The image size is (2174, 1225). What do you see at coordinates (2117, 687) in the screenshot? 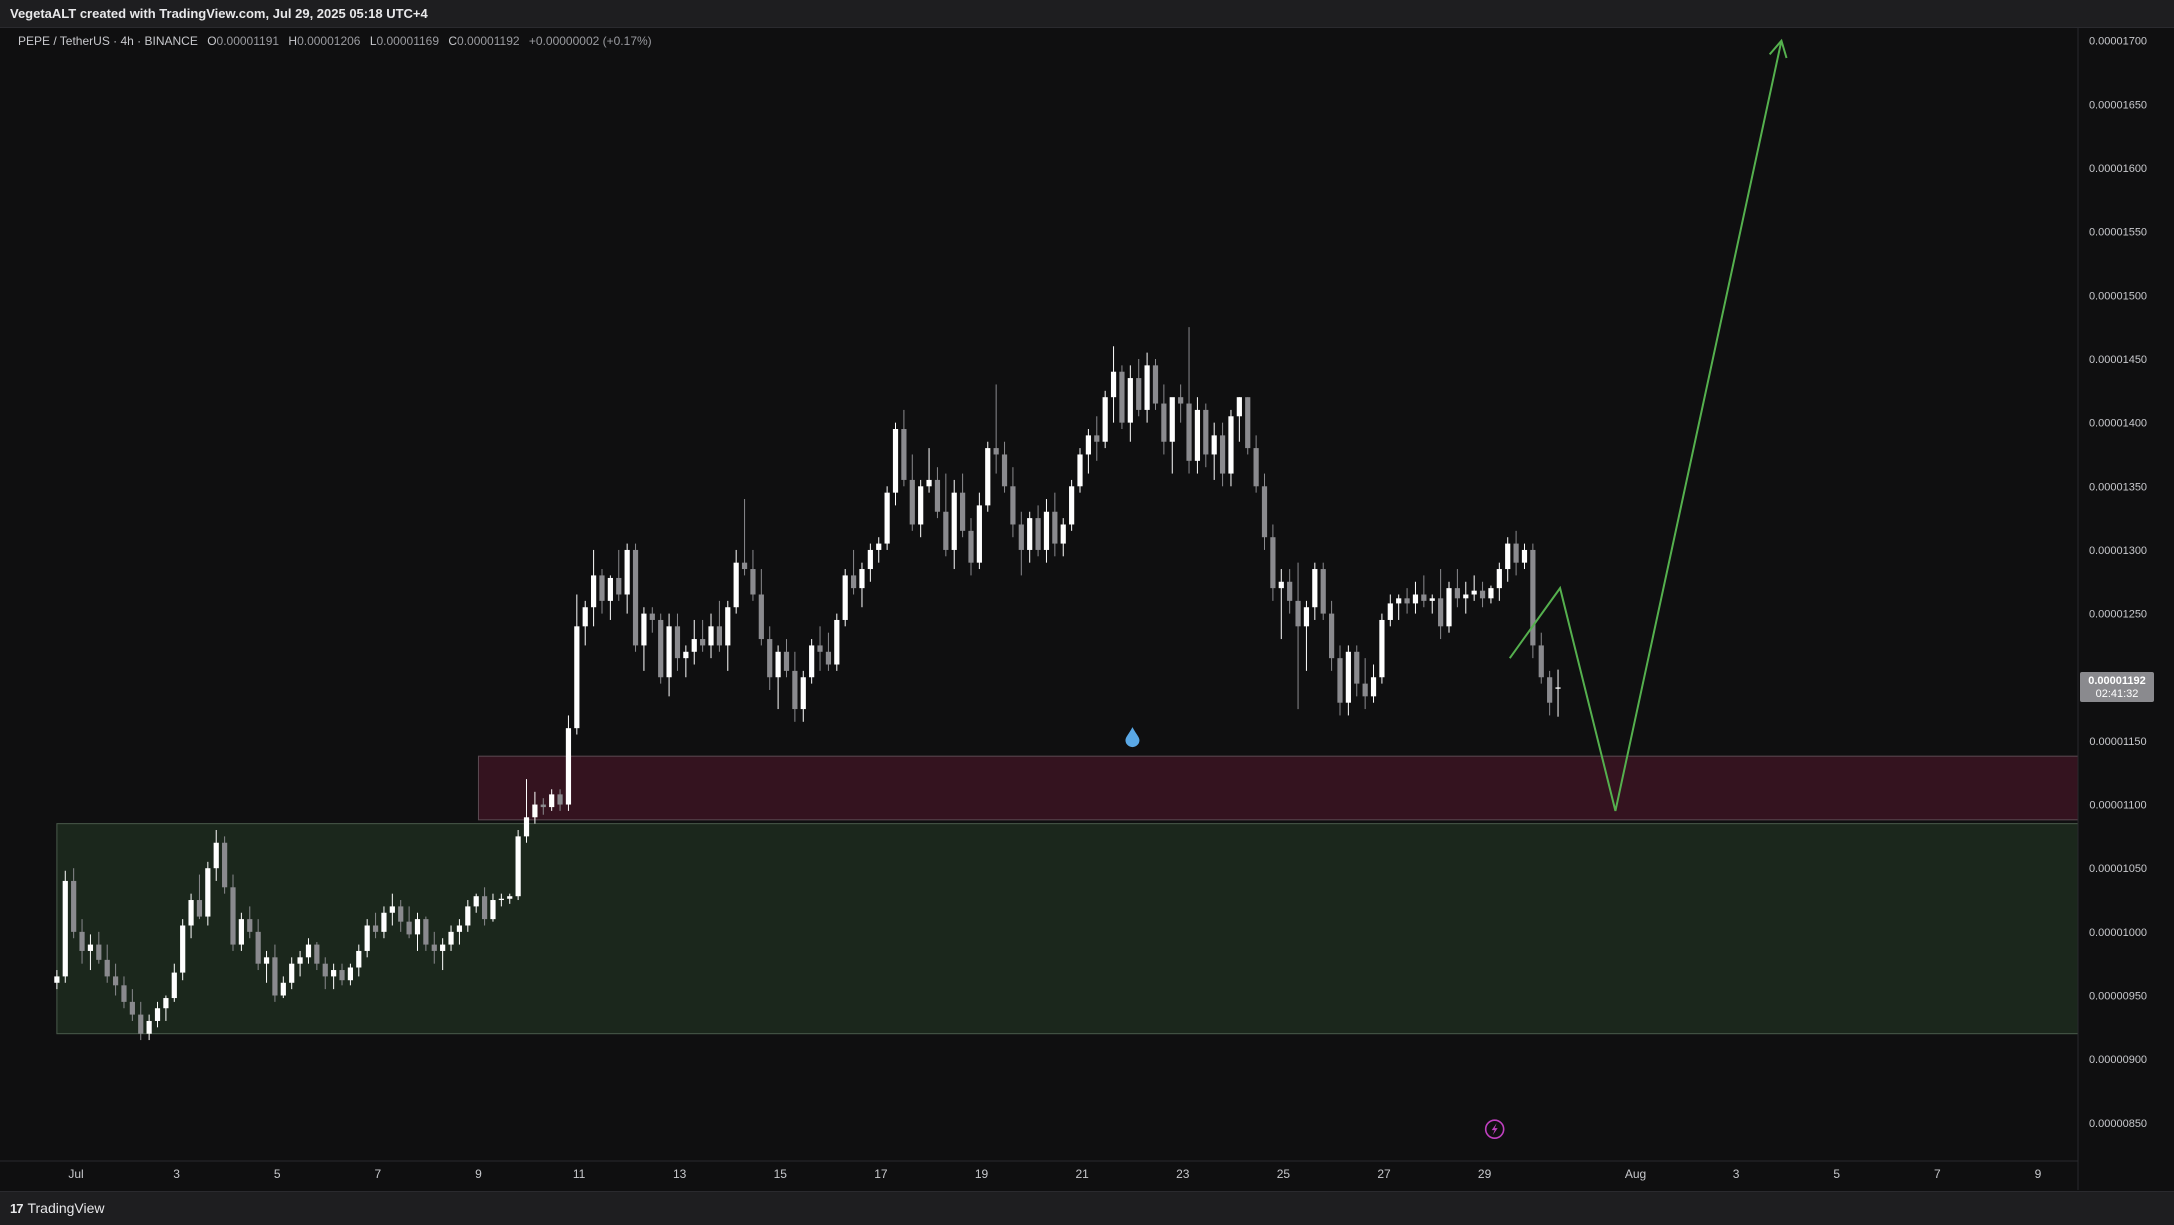
I see `price-tag: 0.00001192 02:41:32` at bounding box center [2117, 687].